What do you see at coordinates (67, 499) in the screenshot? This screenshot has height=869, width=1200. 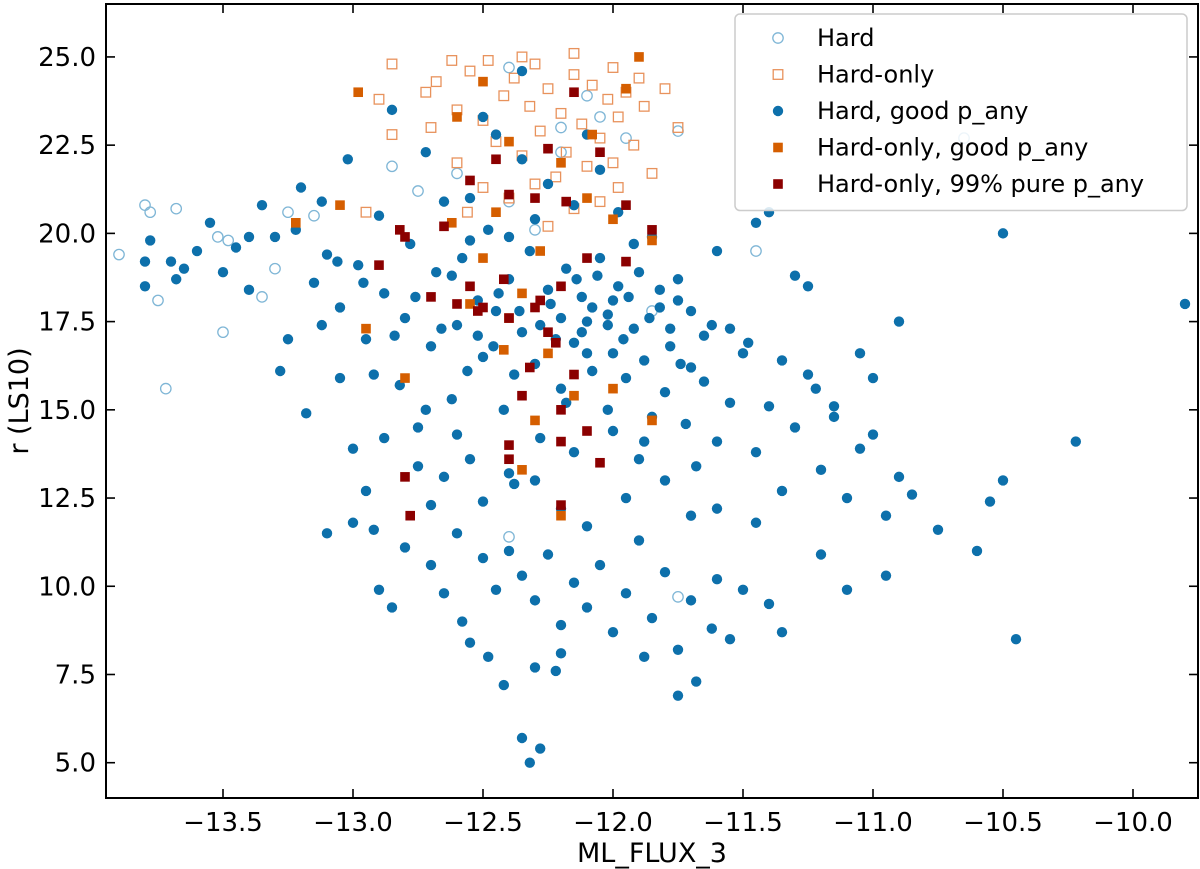 I see `y-tick-label: 12.5` at bounding box center [67, 499].